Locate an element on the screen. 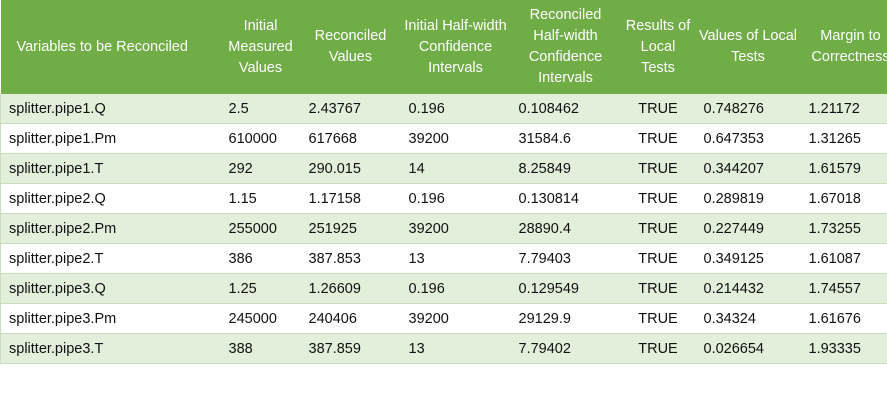 The height and width of the screenshot is (413, 887). table-cell: 2.5 is located at coordinates (260, 109).